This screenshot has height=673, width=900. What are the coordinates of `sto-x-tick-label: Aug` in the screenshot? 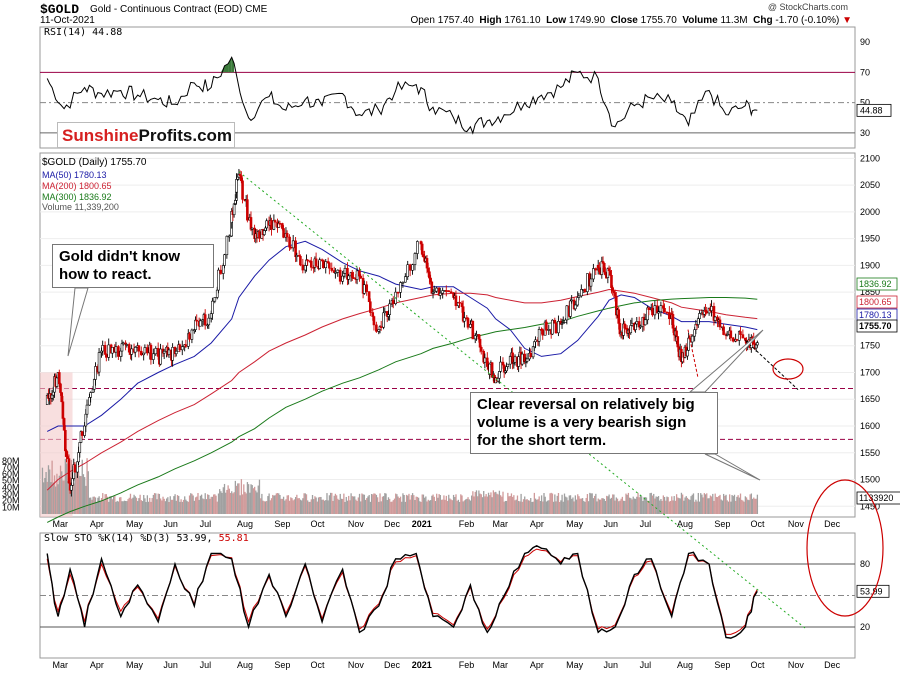 It's located at (685, 665).